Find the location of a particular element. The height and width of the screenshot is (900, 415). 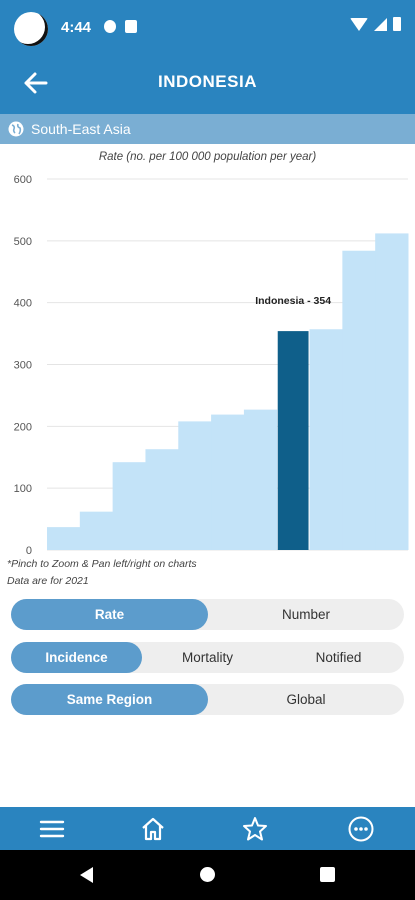

home-icon is located at coordinates (153, 829).